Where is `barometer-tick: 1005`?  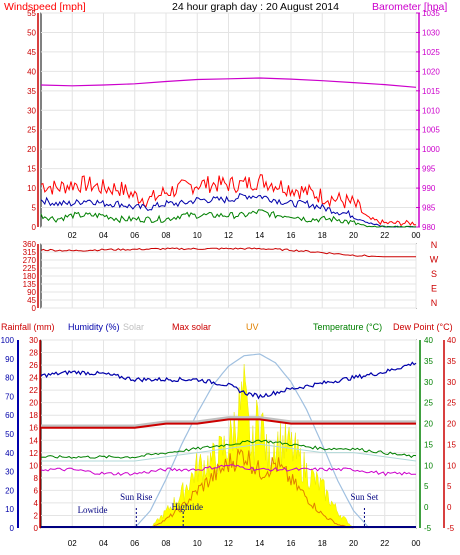
barometer-tick: 1005 is located at coordinates (431, 130).